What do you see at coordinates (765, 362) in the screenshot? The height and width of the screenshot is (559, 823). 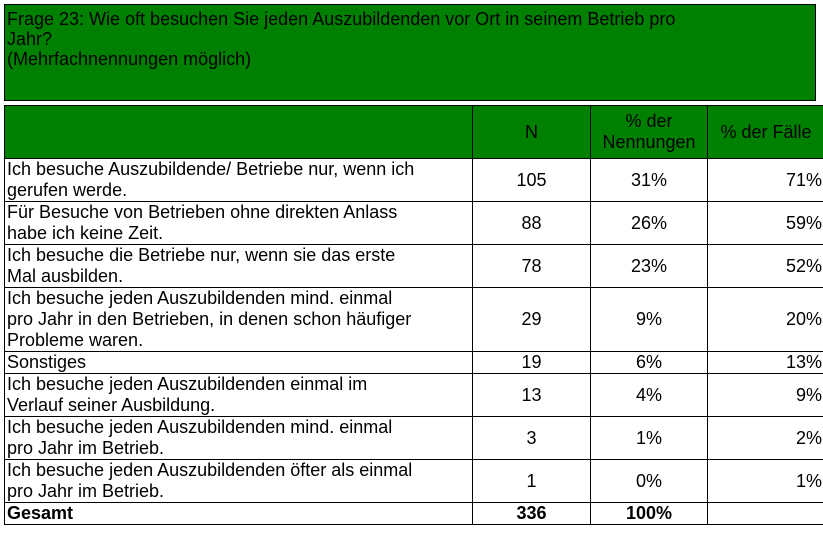 I see `row-pct-cases: 13%` at bounding box center [765, 362].